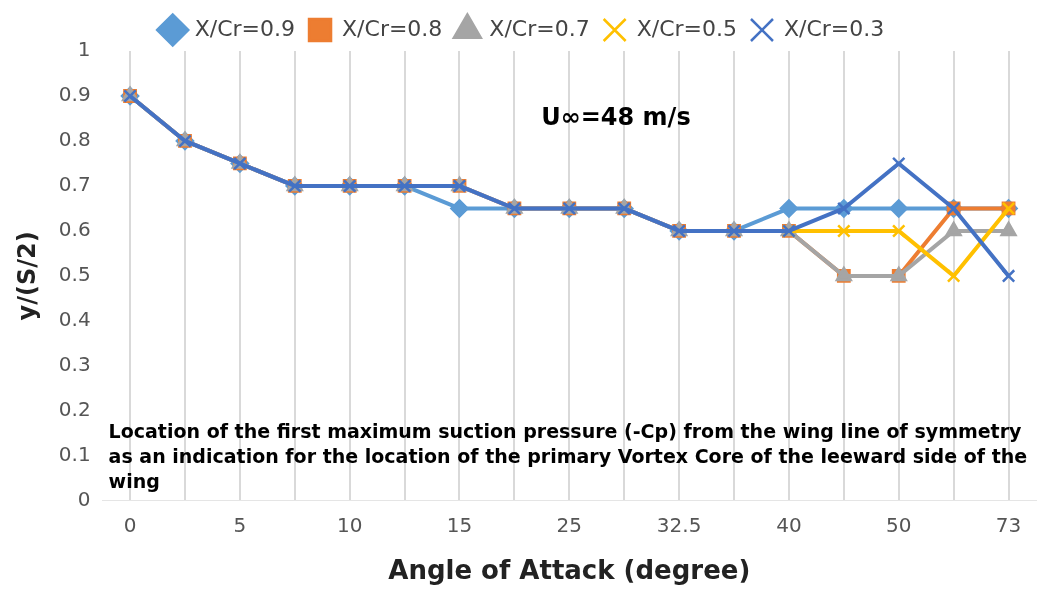 The image size is (1061, 597). Describe the element at coordinates (130, 525) in the screenshot. I see `x-tick-label: 0` at that location.